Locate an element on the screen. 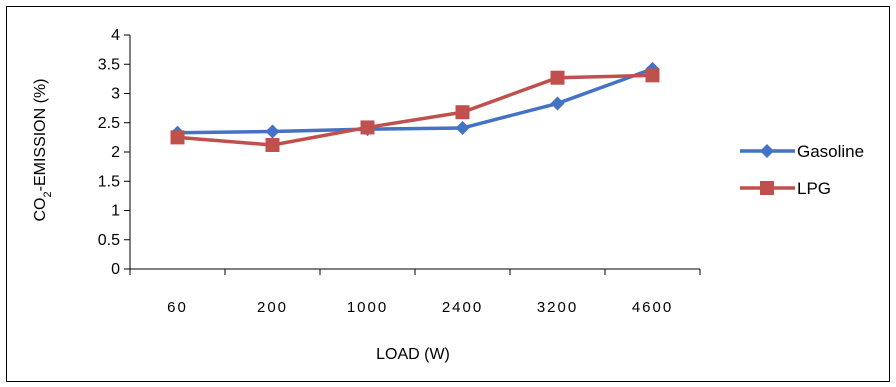  y-tick-label: 1 is located at coordinates (115, 211).